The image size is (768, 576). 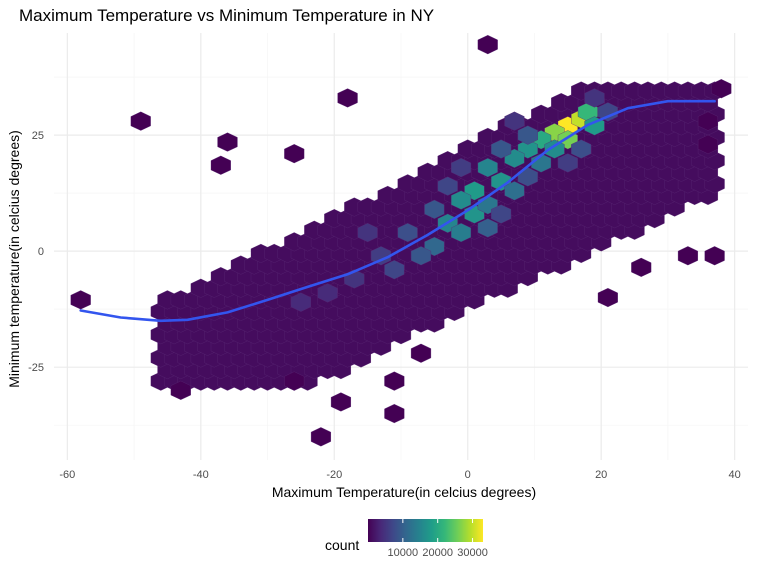 What do you see at coordinates (201, 475) in the screenshot?
I see `x-tick-label: -40` at bounding box center [201, 475].